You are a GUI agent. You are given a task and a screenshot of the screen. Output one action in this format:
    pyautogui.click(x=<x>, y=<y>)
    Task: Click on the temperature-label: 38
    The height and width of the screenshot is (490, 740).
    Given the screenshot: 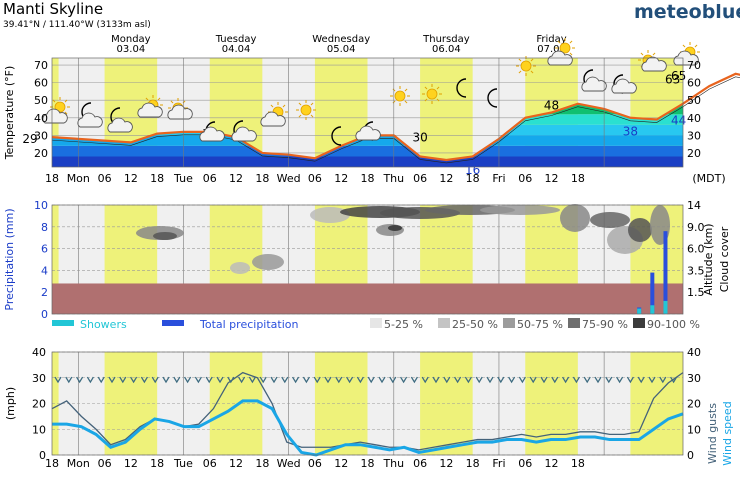 What is the action you would take?
    pyautogui.click(x=630, y=131)
    